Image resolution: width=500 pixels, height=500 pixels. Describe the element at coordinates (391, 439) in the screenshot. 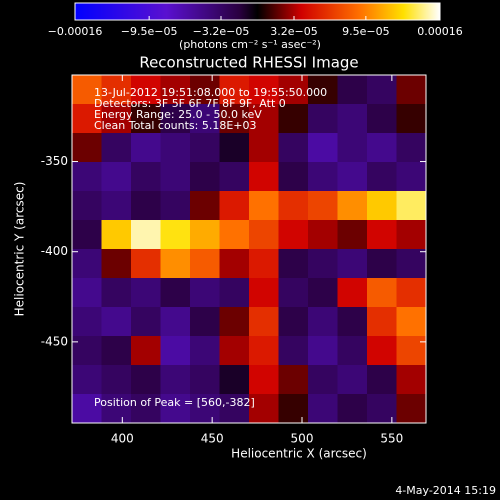

I see `x-tick-label: 550` at that location.